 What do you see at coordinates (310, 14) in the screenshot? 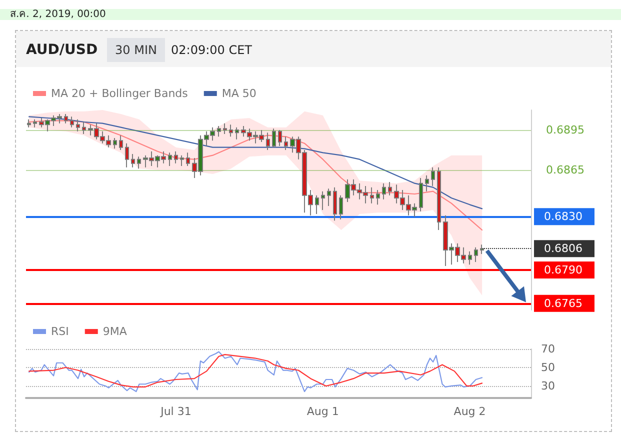
I see `text: ส.ค. 2, 2019, 00:00` at bounding box center [310, 14].